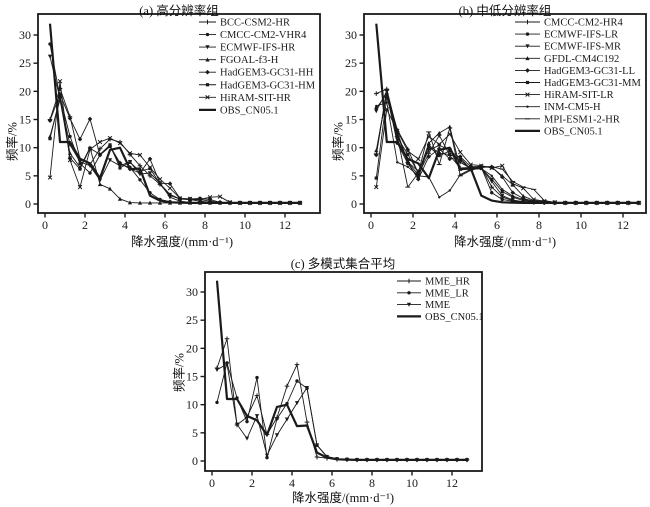 This screenshot has height=507, width=650. Describe the element at coordinates (175, 123) in the screenshot. I see `series-CMCC-CM2-VHR4` at that location.